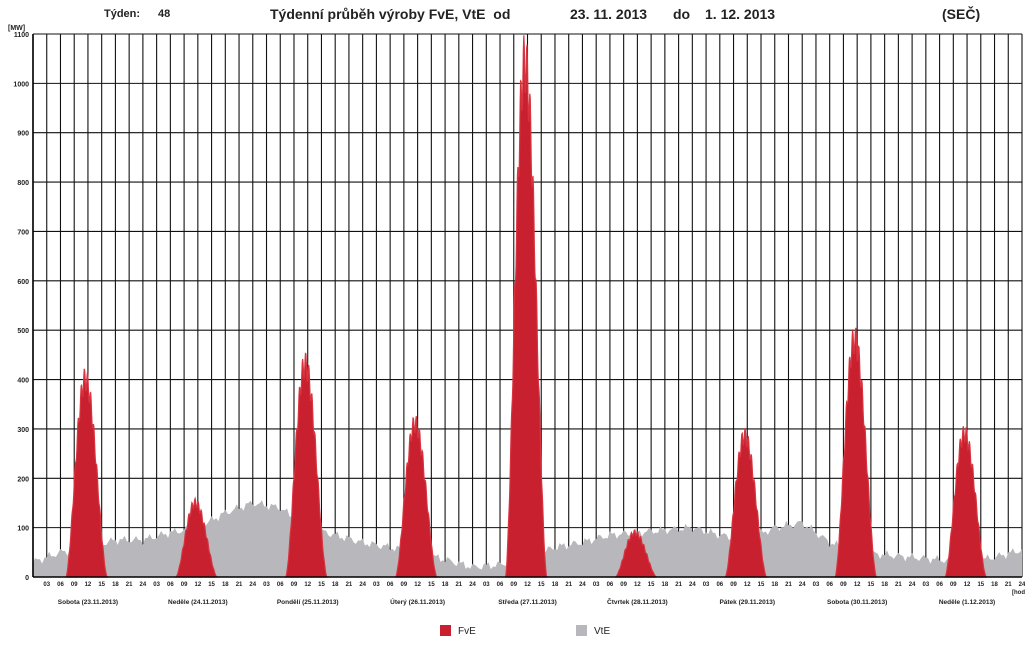 The image size is (1025, 645). What do you see at coordinates (1018, 593) in the screenshot?
I see `x-unit-label: [hod]` at bounding box center [1018, 593].